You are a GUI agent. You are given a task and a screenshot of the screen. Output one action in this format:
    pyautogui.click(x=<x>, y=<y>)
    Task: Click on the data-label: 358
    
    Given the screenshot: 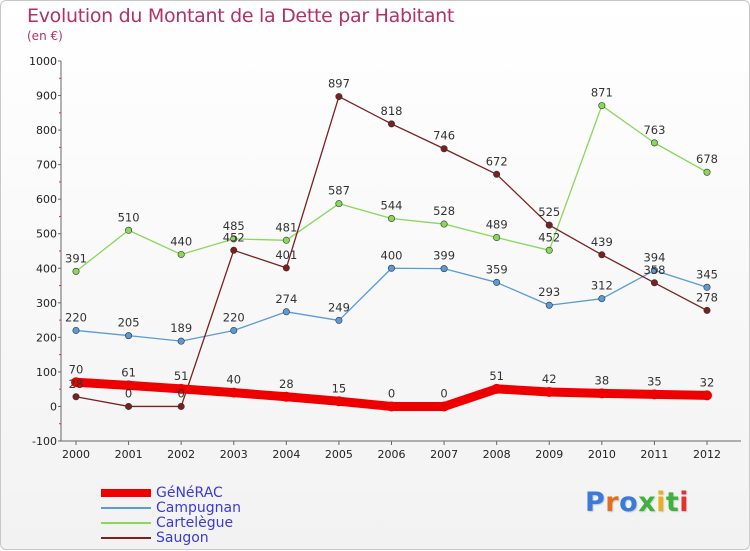 What is the action you would take?
    pyautogui.click(x=654, y=270)
    